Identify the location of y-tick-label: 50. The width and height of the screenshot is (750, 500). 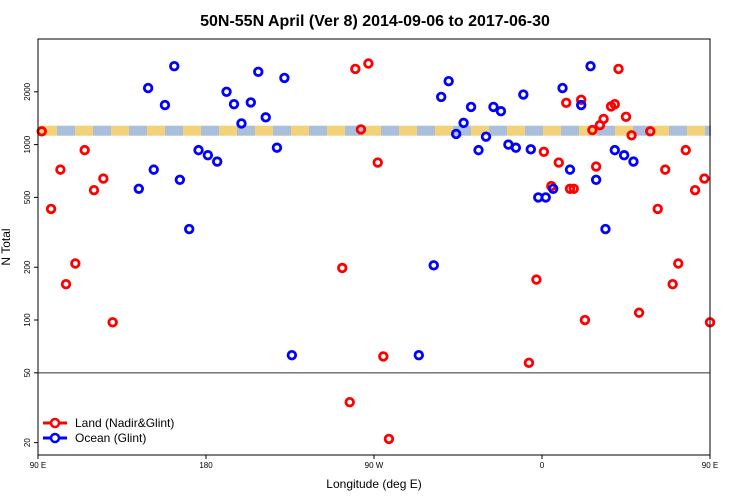
(27, 372).